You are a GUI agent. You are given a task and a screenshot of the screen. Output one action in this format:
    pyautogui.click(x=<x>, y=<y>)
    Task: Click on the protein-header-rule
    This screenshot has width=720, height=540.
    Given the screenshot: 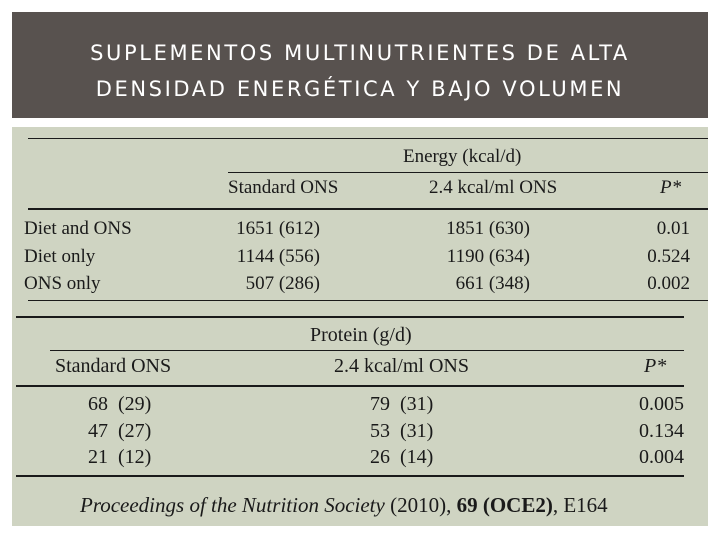 What is the action you would take?
    pyautogui.click(x=350, y=386)
    